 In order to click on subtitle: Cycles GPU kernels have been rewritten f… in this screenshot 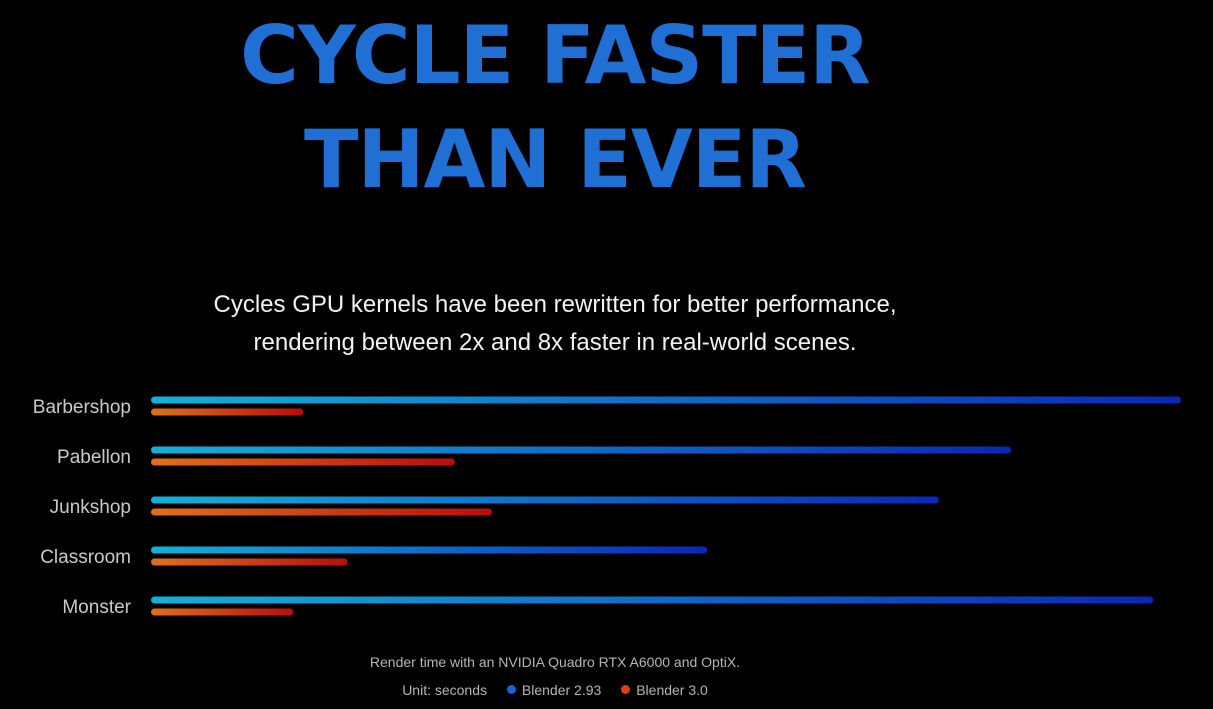, I will do `click(555, 324)`.